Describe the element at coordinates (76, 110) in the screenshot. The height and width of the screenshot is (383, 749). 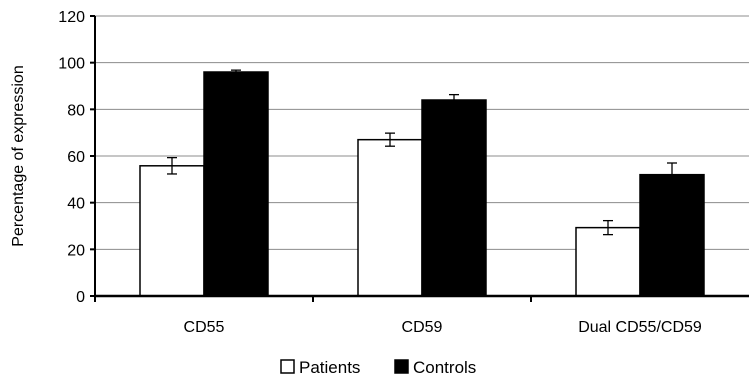
I see `y-tick-label: 80` at that location.